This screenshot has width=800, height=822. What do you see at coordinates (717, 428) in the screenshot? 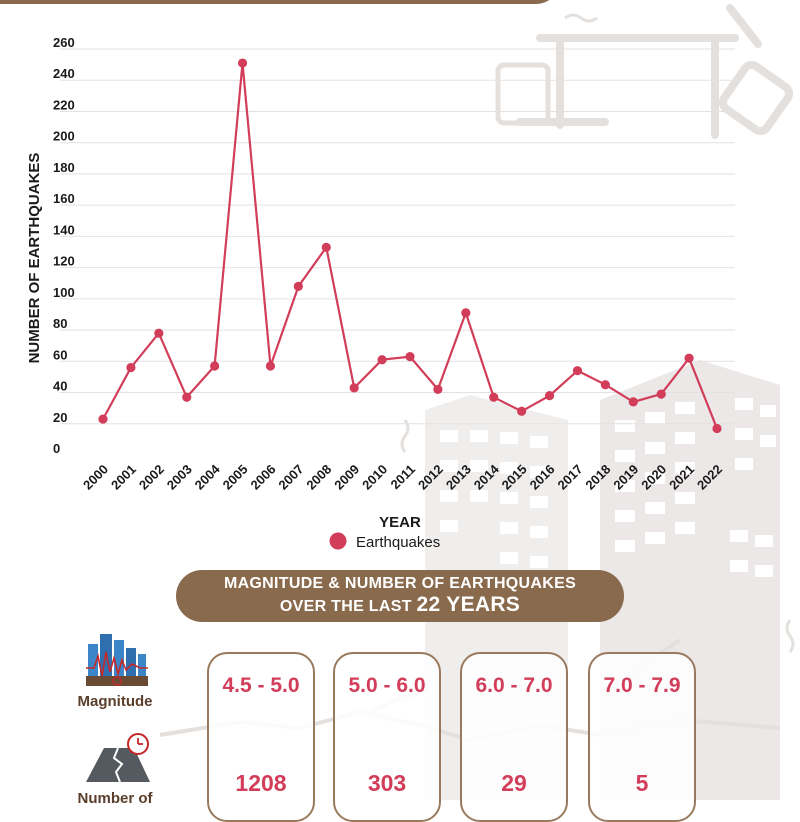
I see `data-point-2022` at bounding box center [717, 428].